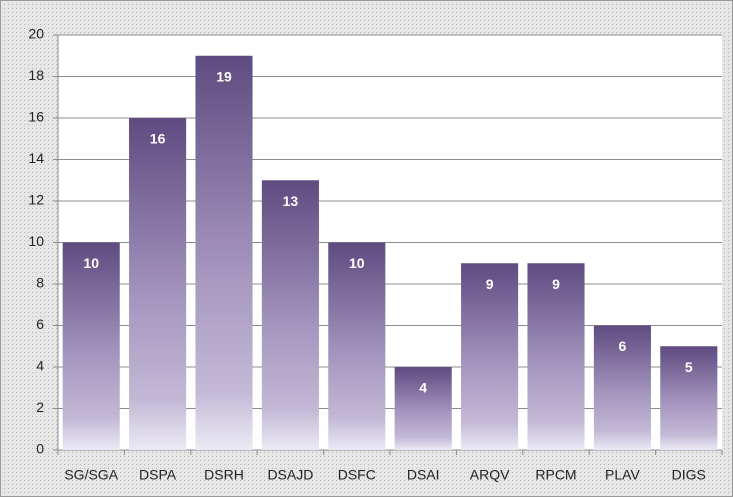 This screenshot has width=733, height=497. What do you see at coordinates (689, 475) in the screenshot?
I see `x-tick-label: DIGS` at bounding box center [689, 475].